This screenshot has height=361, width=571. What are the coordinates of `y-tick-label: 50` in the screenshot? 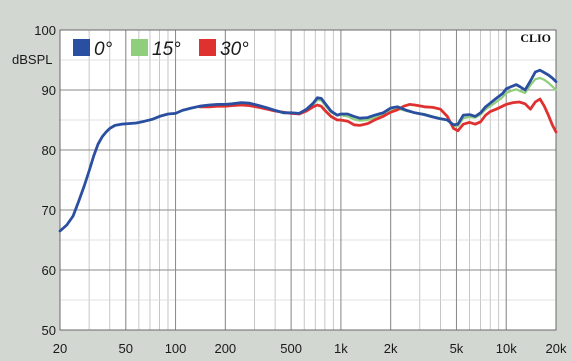 It's located at (49, 330).